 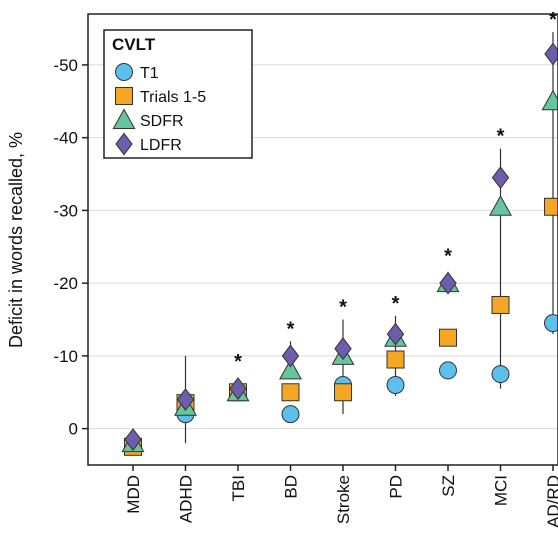 What do you see at coordinates (186, 499) in the screenshot?
I see `x-tick-label: ADHD` at bounding box center [186, 499].